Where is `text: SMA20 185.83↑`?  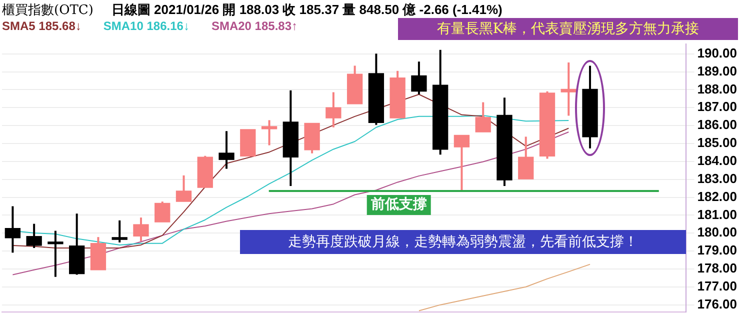
text: SMA20 185.83↑ is located at coordinates (254, 26).